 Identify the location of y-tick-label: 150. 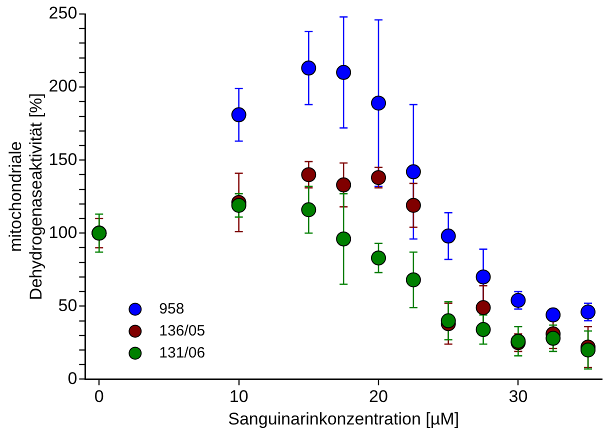
(63, 159).